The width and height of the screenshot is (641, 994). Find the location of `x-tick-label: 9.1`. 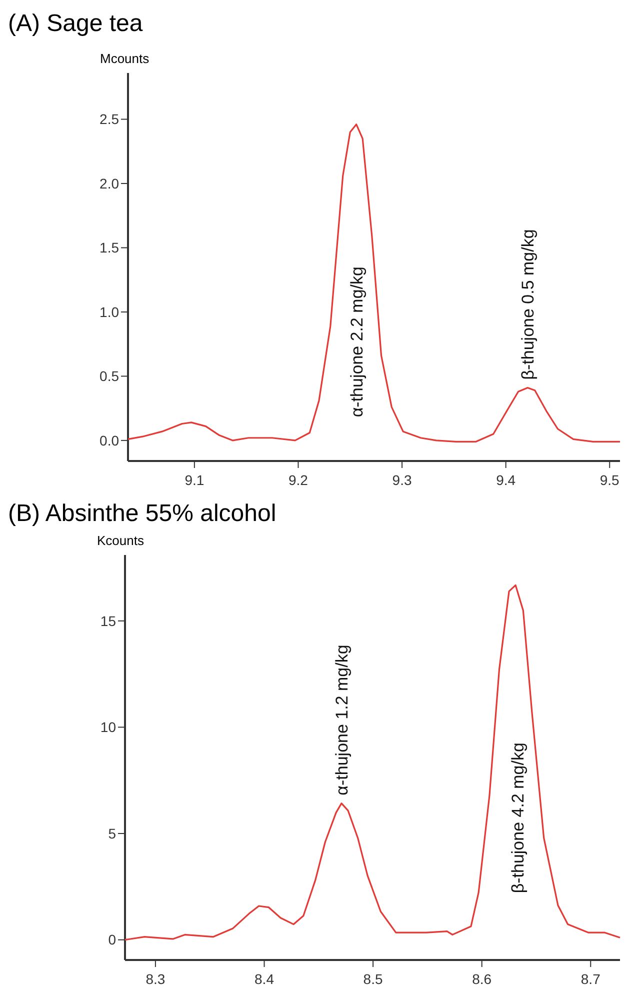

x-tick-label: 9.1 is located at coordinates (194, 480).